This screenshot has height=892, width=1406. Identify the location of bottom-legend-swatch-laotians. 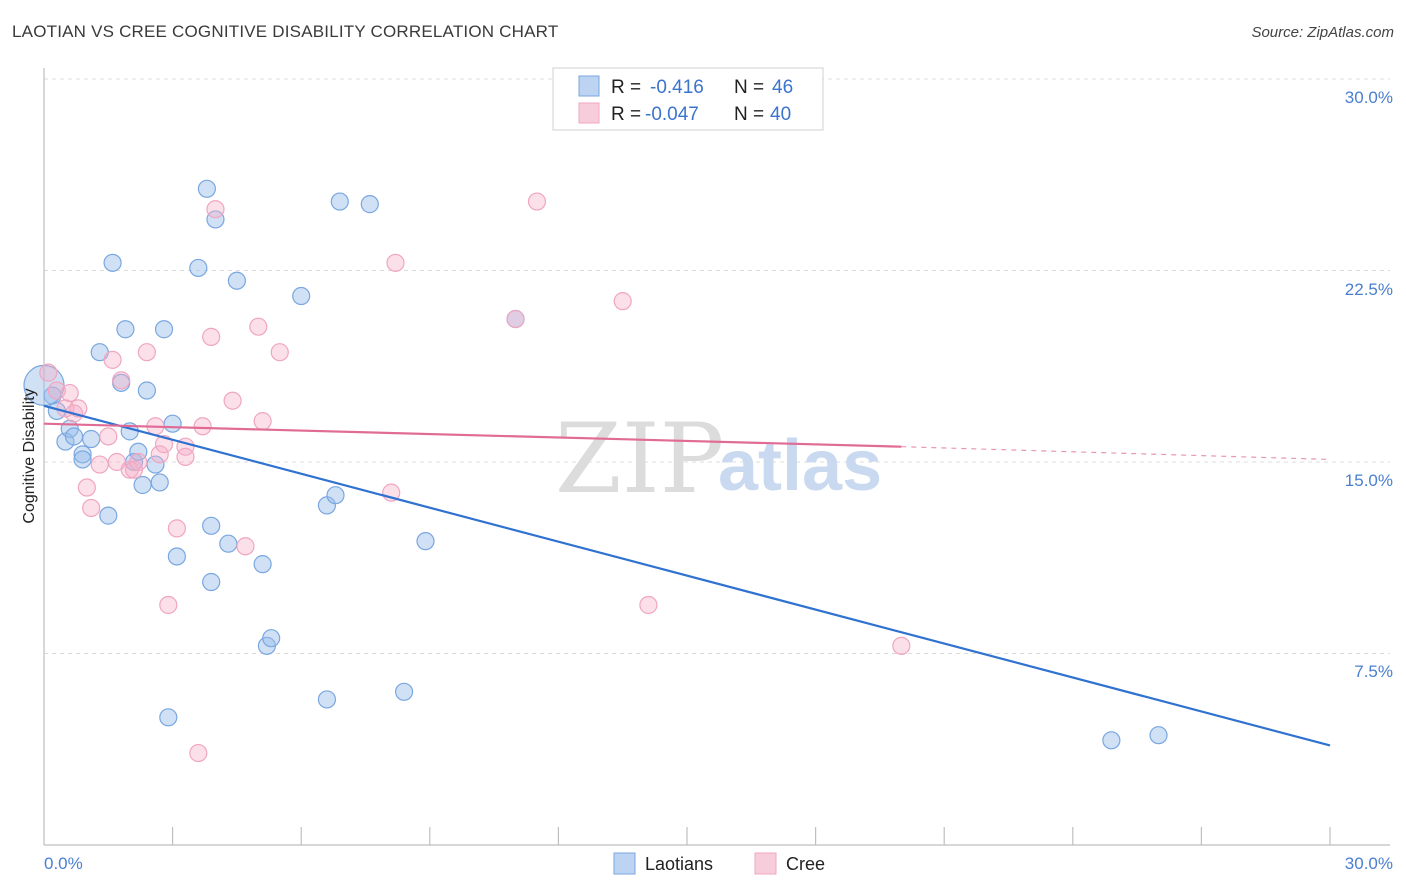
(624, 863).